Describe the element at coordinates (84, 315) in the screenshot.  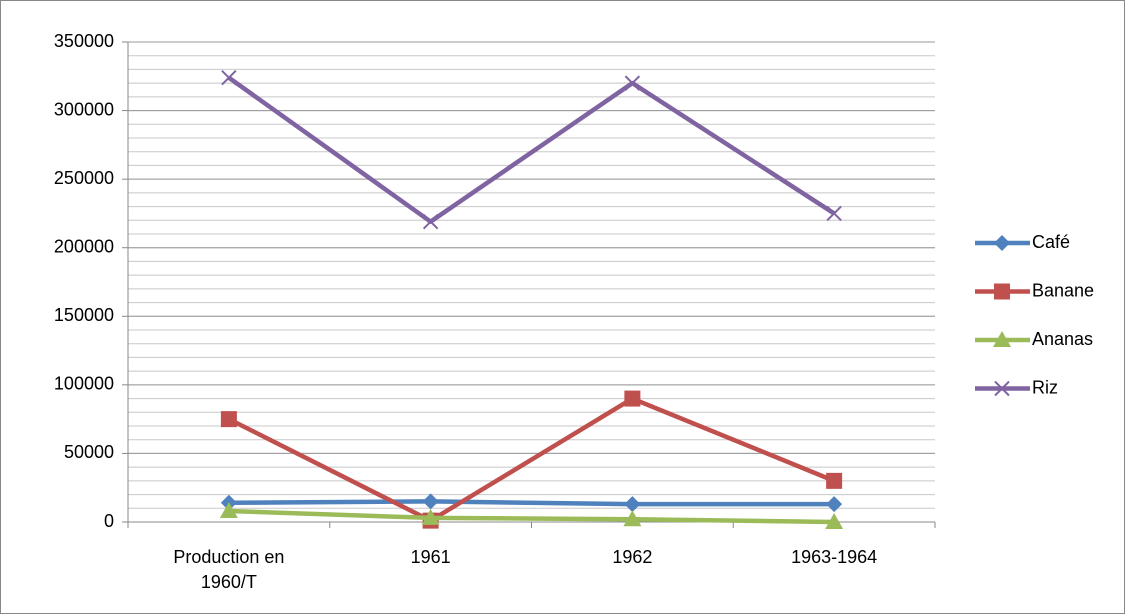
I see `y-tick-label: 150000` at that location.